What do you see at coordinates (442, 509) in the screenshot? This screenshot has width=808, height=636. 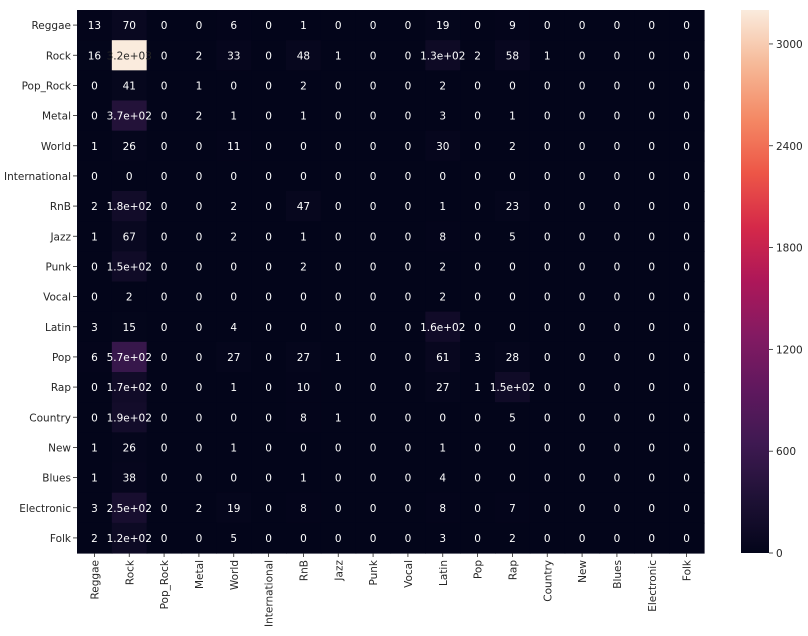 I see `cell-value-label: 8` at bounding box center [442, 509].